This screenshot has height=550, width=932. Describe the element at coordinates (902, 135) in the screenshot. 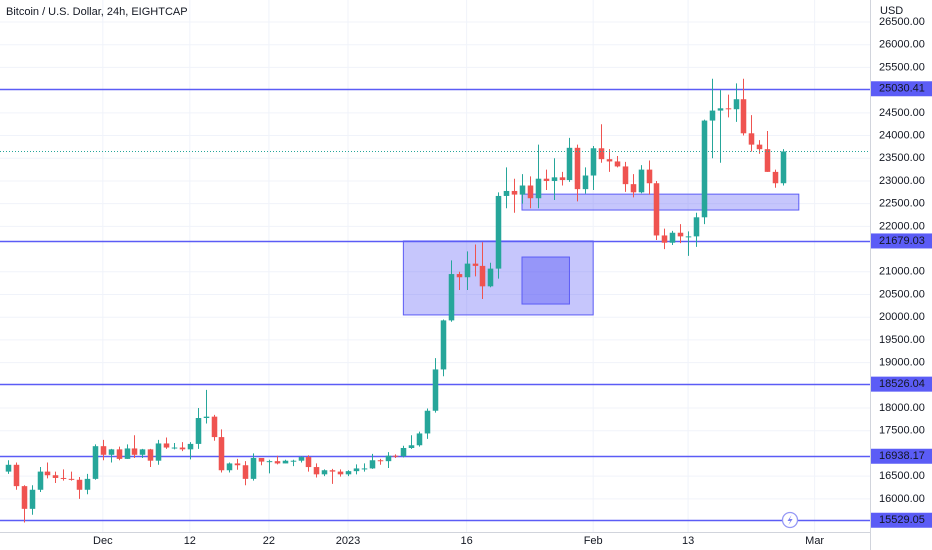

I see `y-tick-label: 24000.00` at that location.